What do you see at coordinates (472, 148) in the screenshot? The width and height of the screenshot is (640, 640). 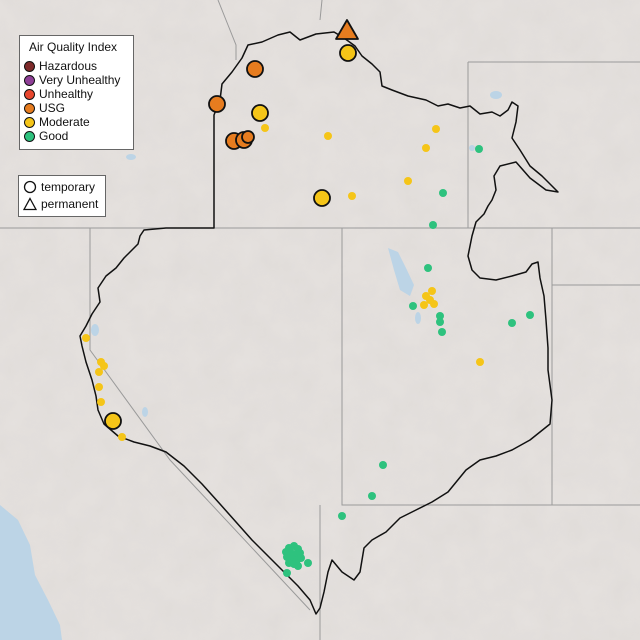 I see `small-lake` at bounding box center [472, 148].